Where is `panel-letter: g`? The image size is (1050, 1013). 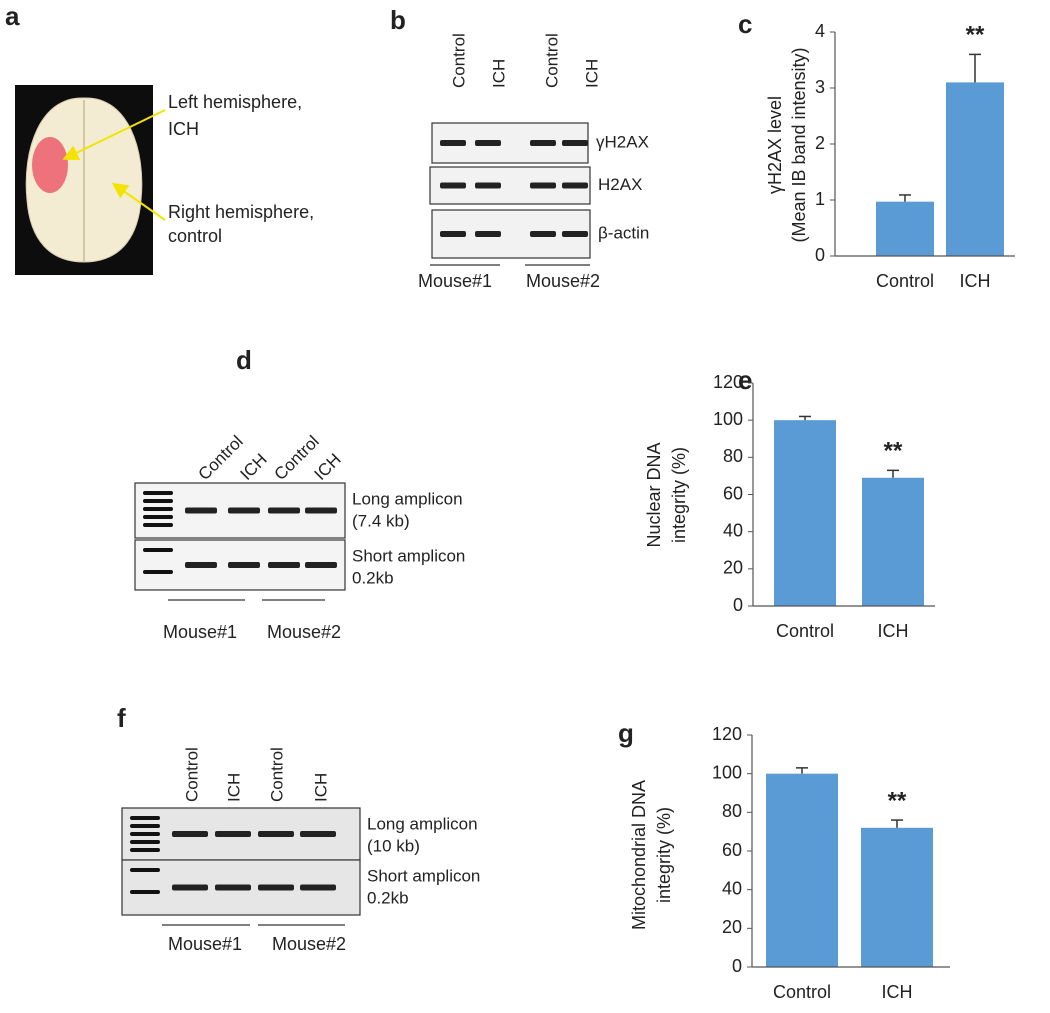
panel-letter: g is located at coordinates (626, 733).